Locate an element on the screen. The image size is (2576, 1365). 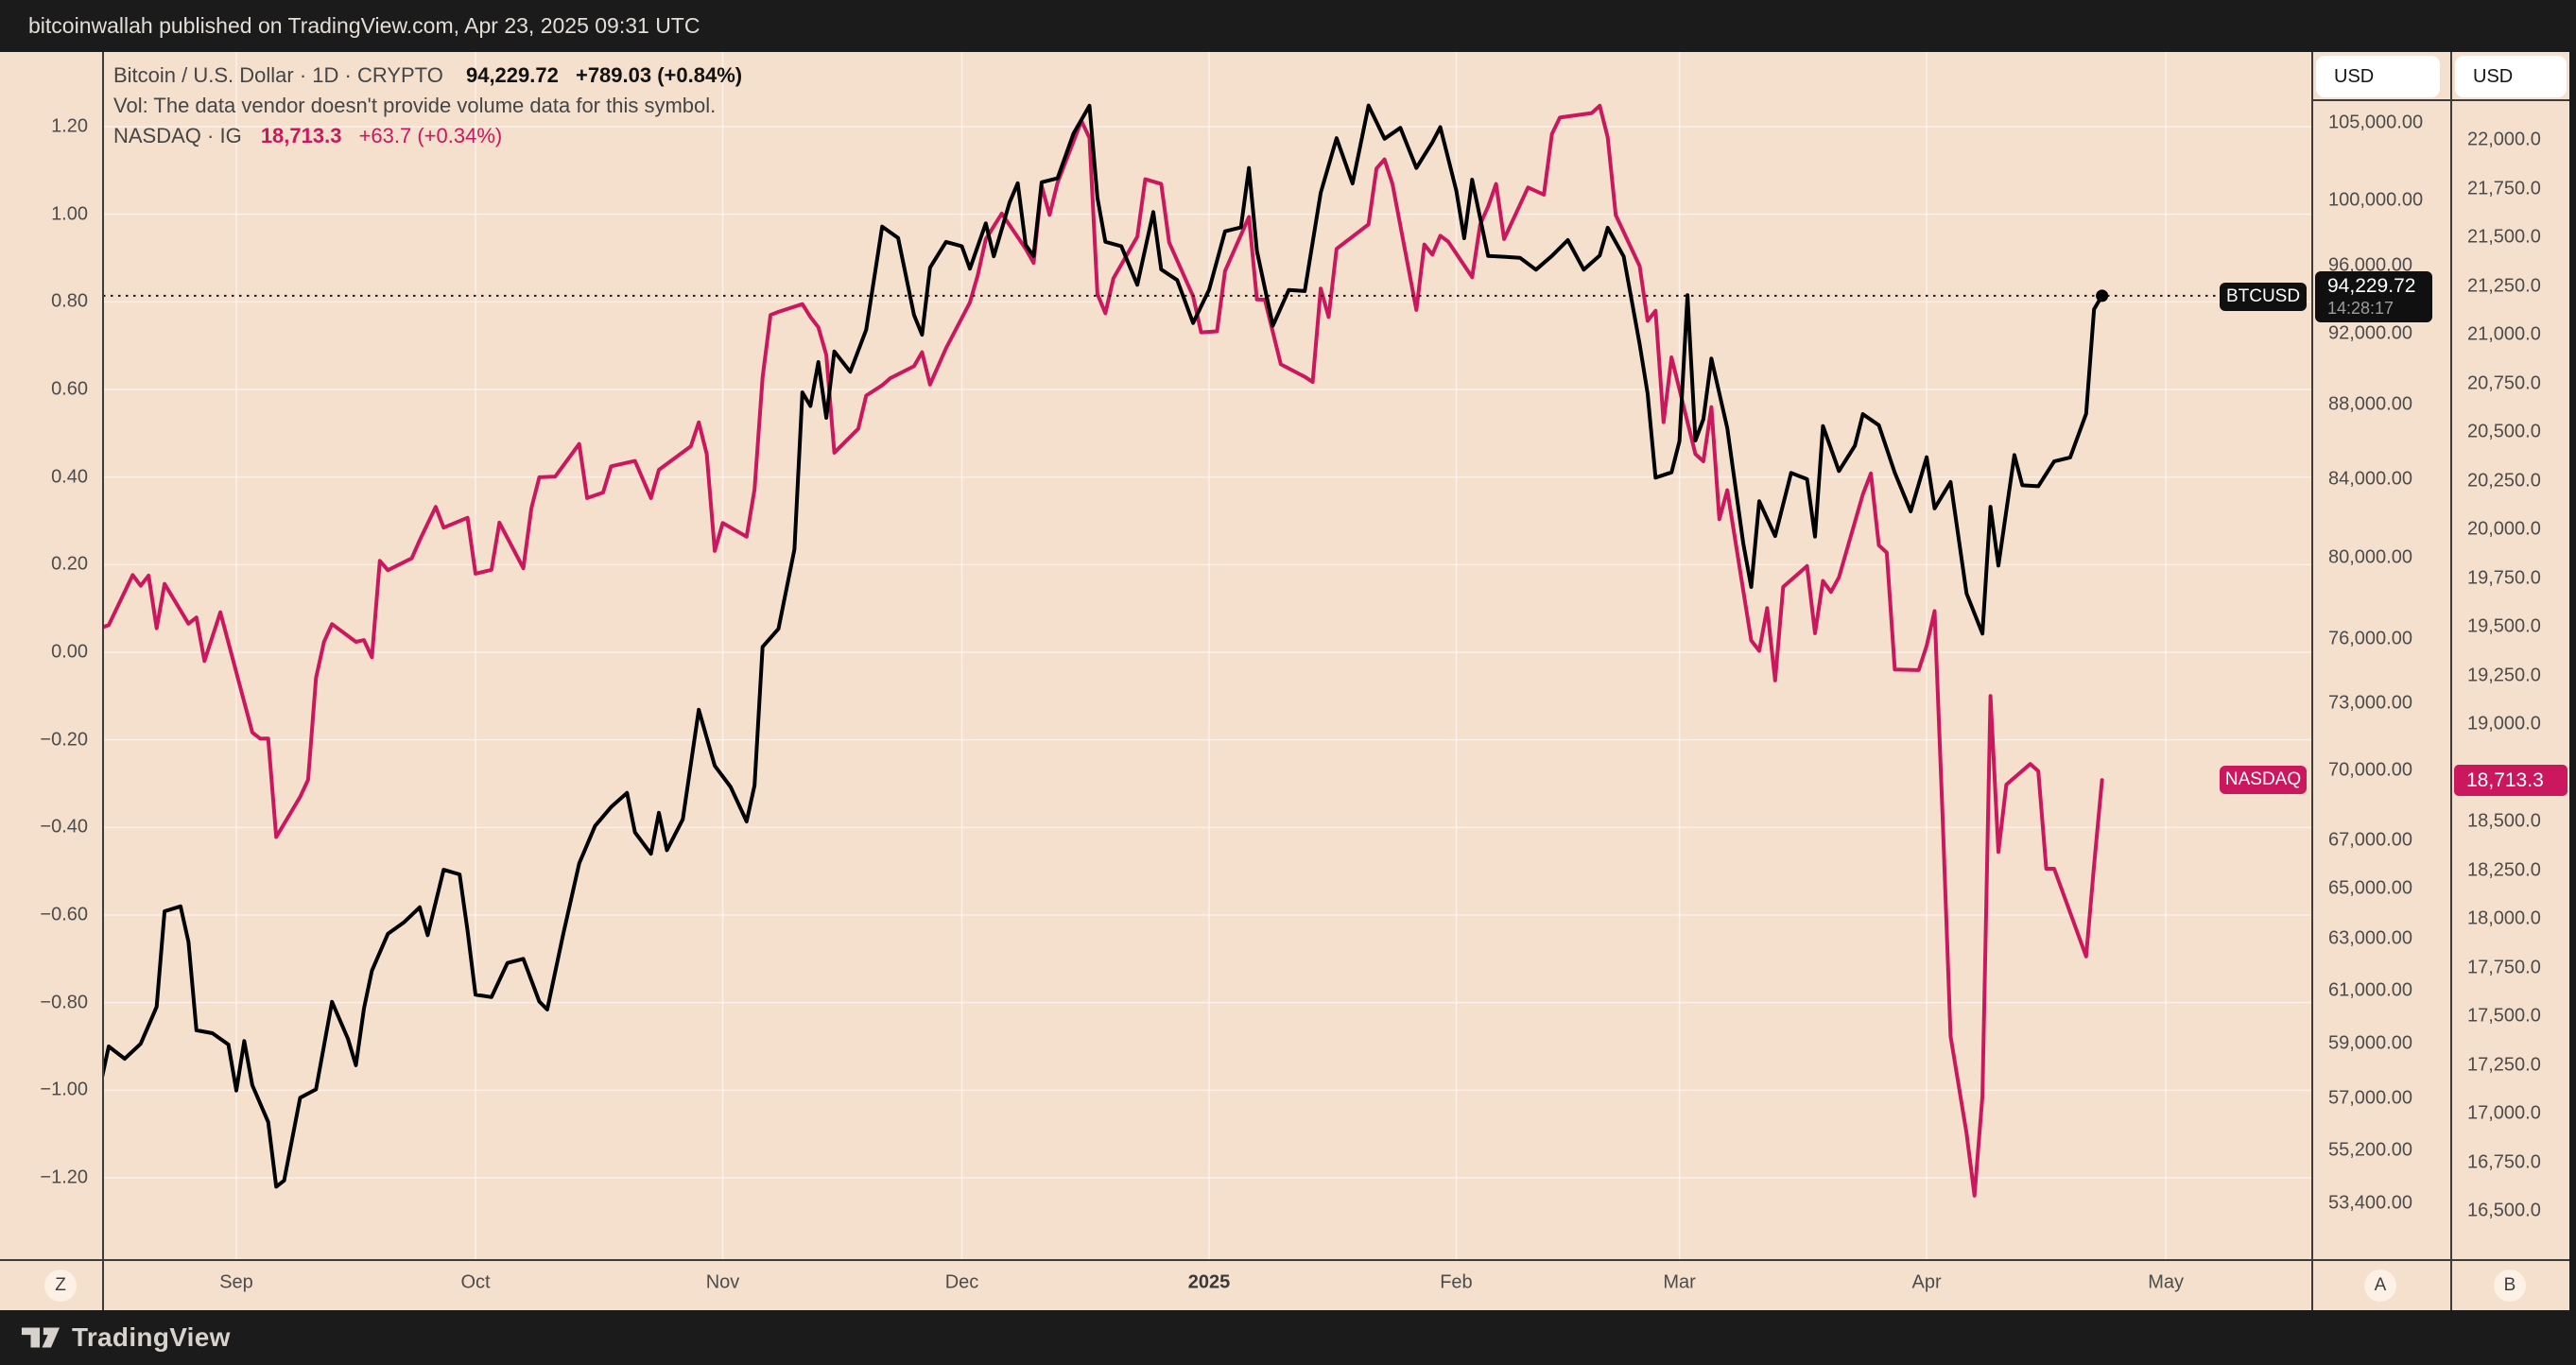
axis-ndx-tick: 18,500.0 is located at coordinates (2504, 821).